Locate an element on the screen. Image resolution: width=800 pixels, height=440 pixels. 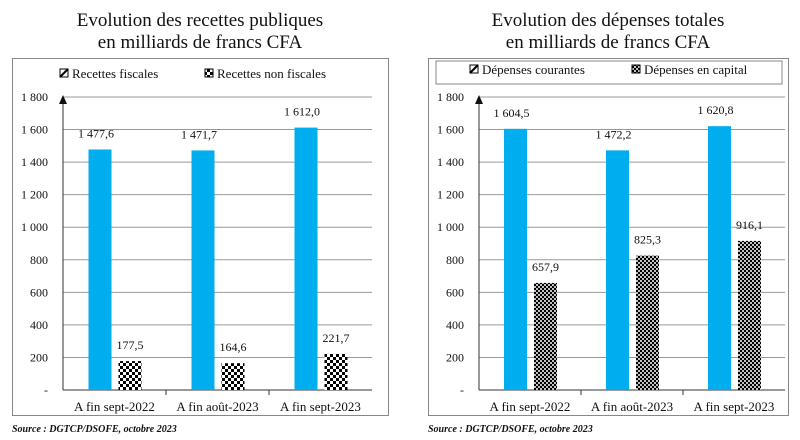
left-legend-swatch is located at coordinates (209, 73).